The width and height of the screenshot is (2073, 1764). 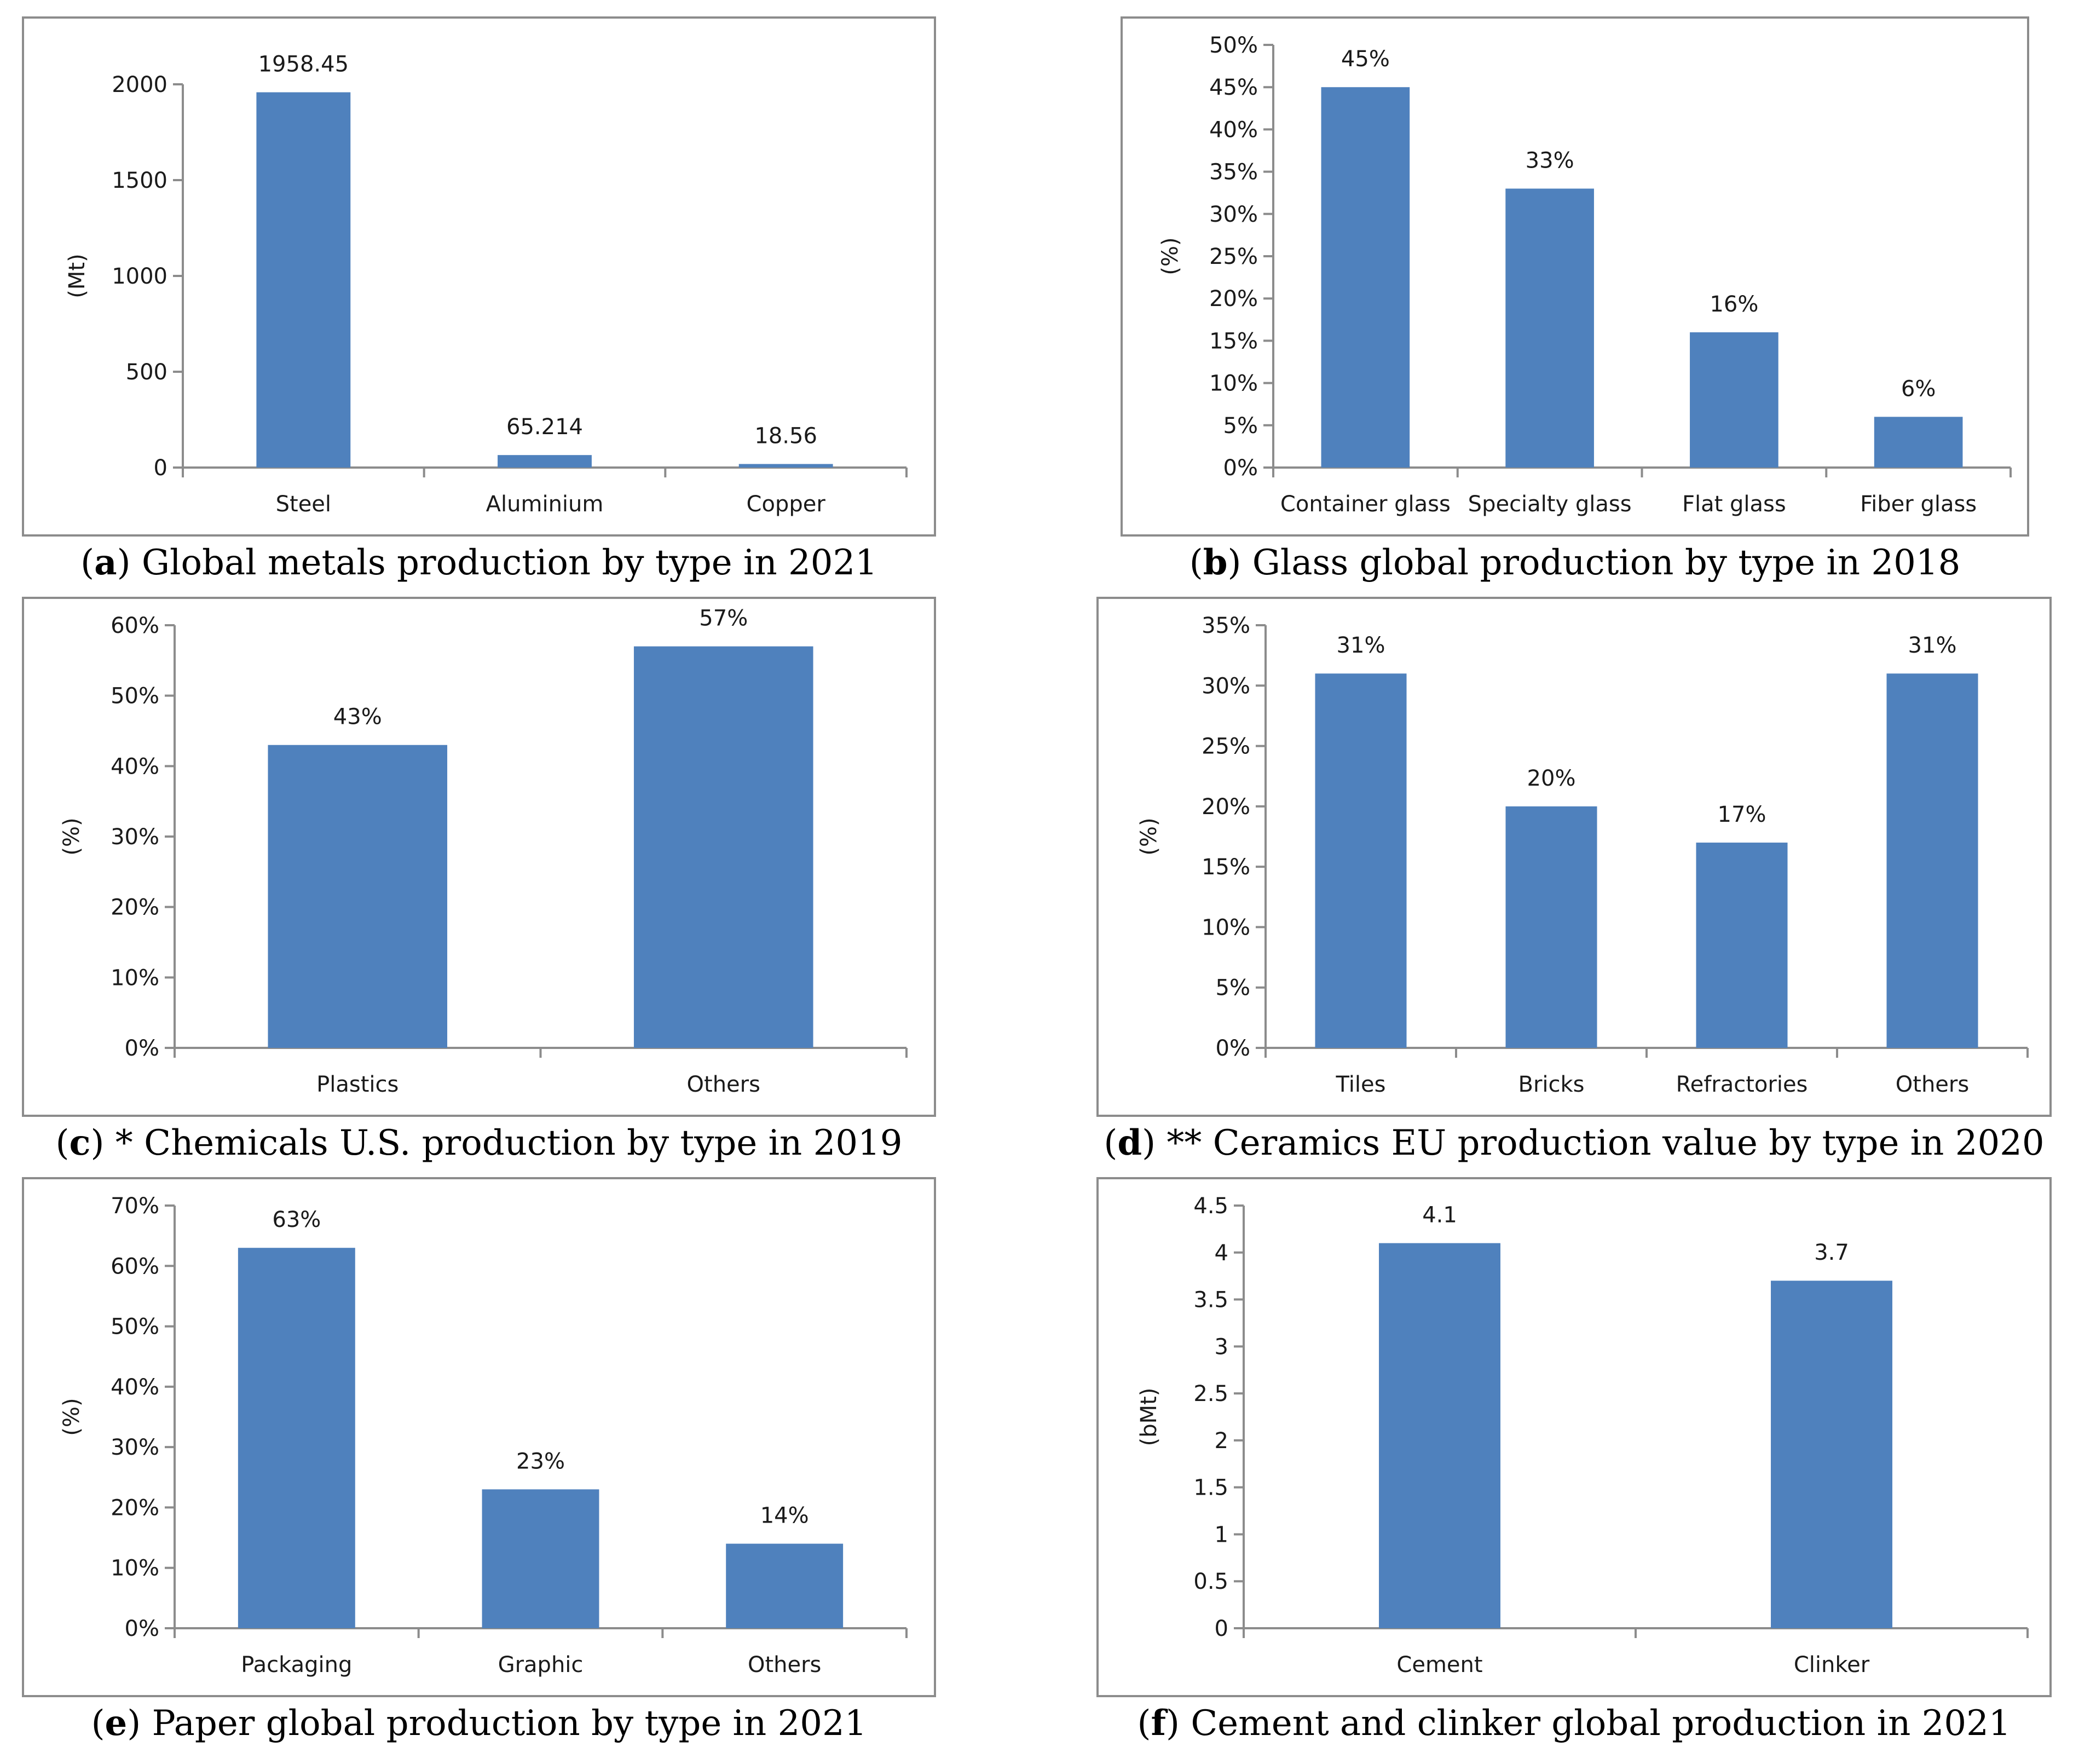 I want to click on data-label: 33%, so click(x=1550, y=160).